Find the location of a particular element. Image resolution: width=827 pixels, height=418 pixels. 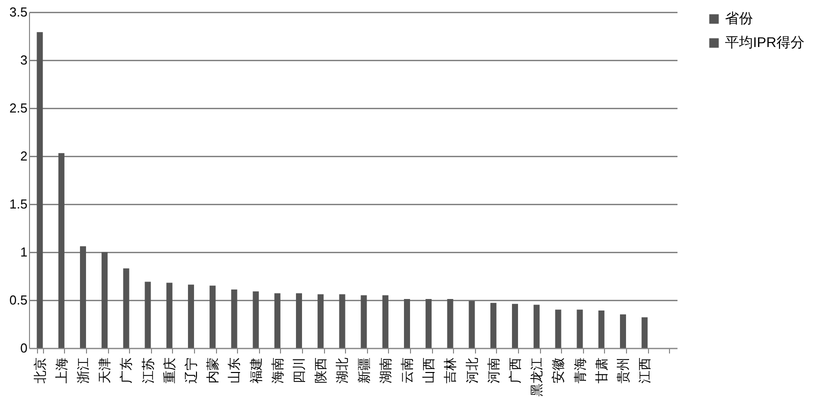

x-tick-label: 湖北 is located at coordinates (342, 371).